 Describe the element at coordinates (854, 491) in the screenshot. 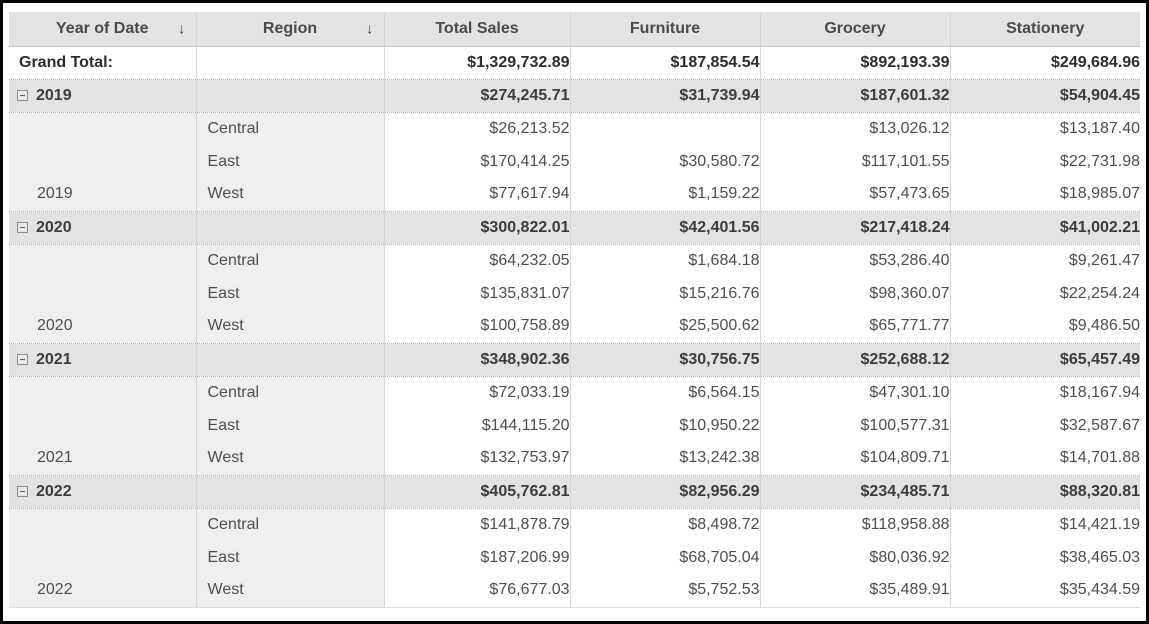

I see `grocery-cell: $234,485.71` at that location.